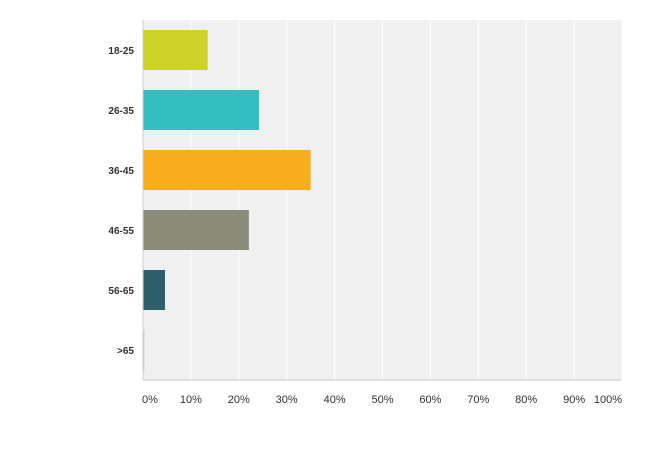 Image resolution: width=650 pixels, height=453 pixels. What do you see at coordinates (478, 400) in the screenshot?
I see `x-tick-label: 70%` at bounding box center [478, 400].